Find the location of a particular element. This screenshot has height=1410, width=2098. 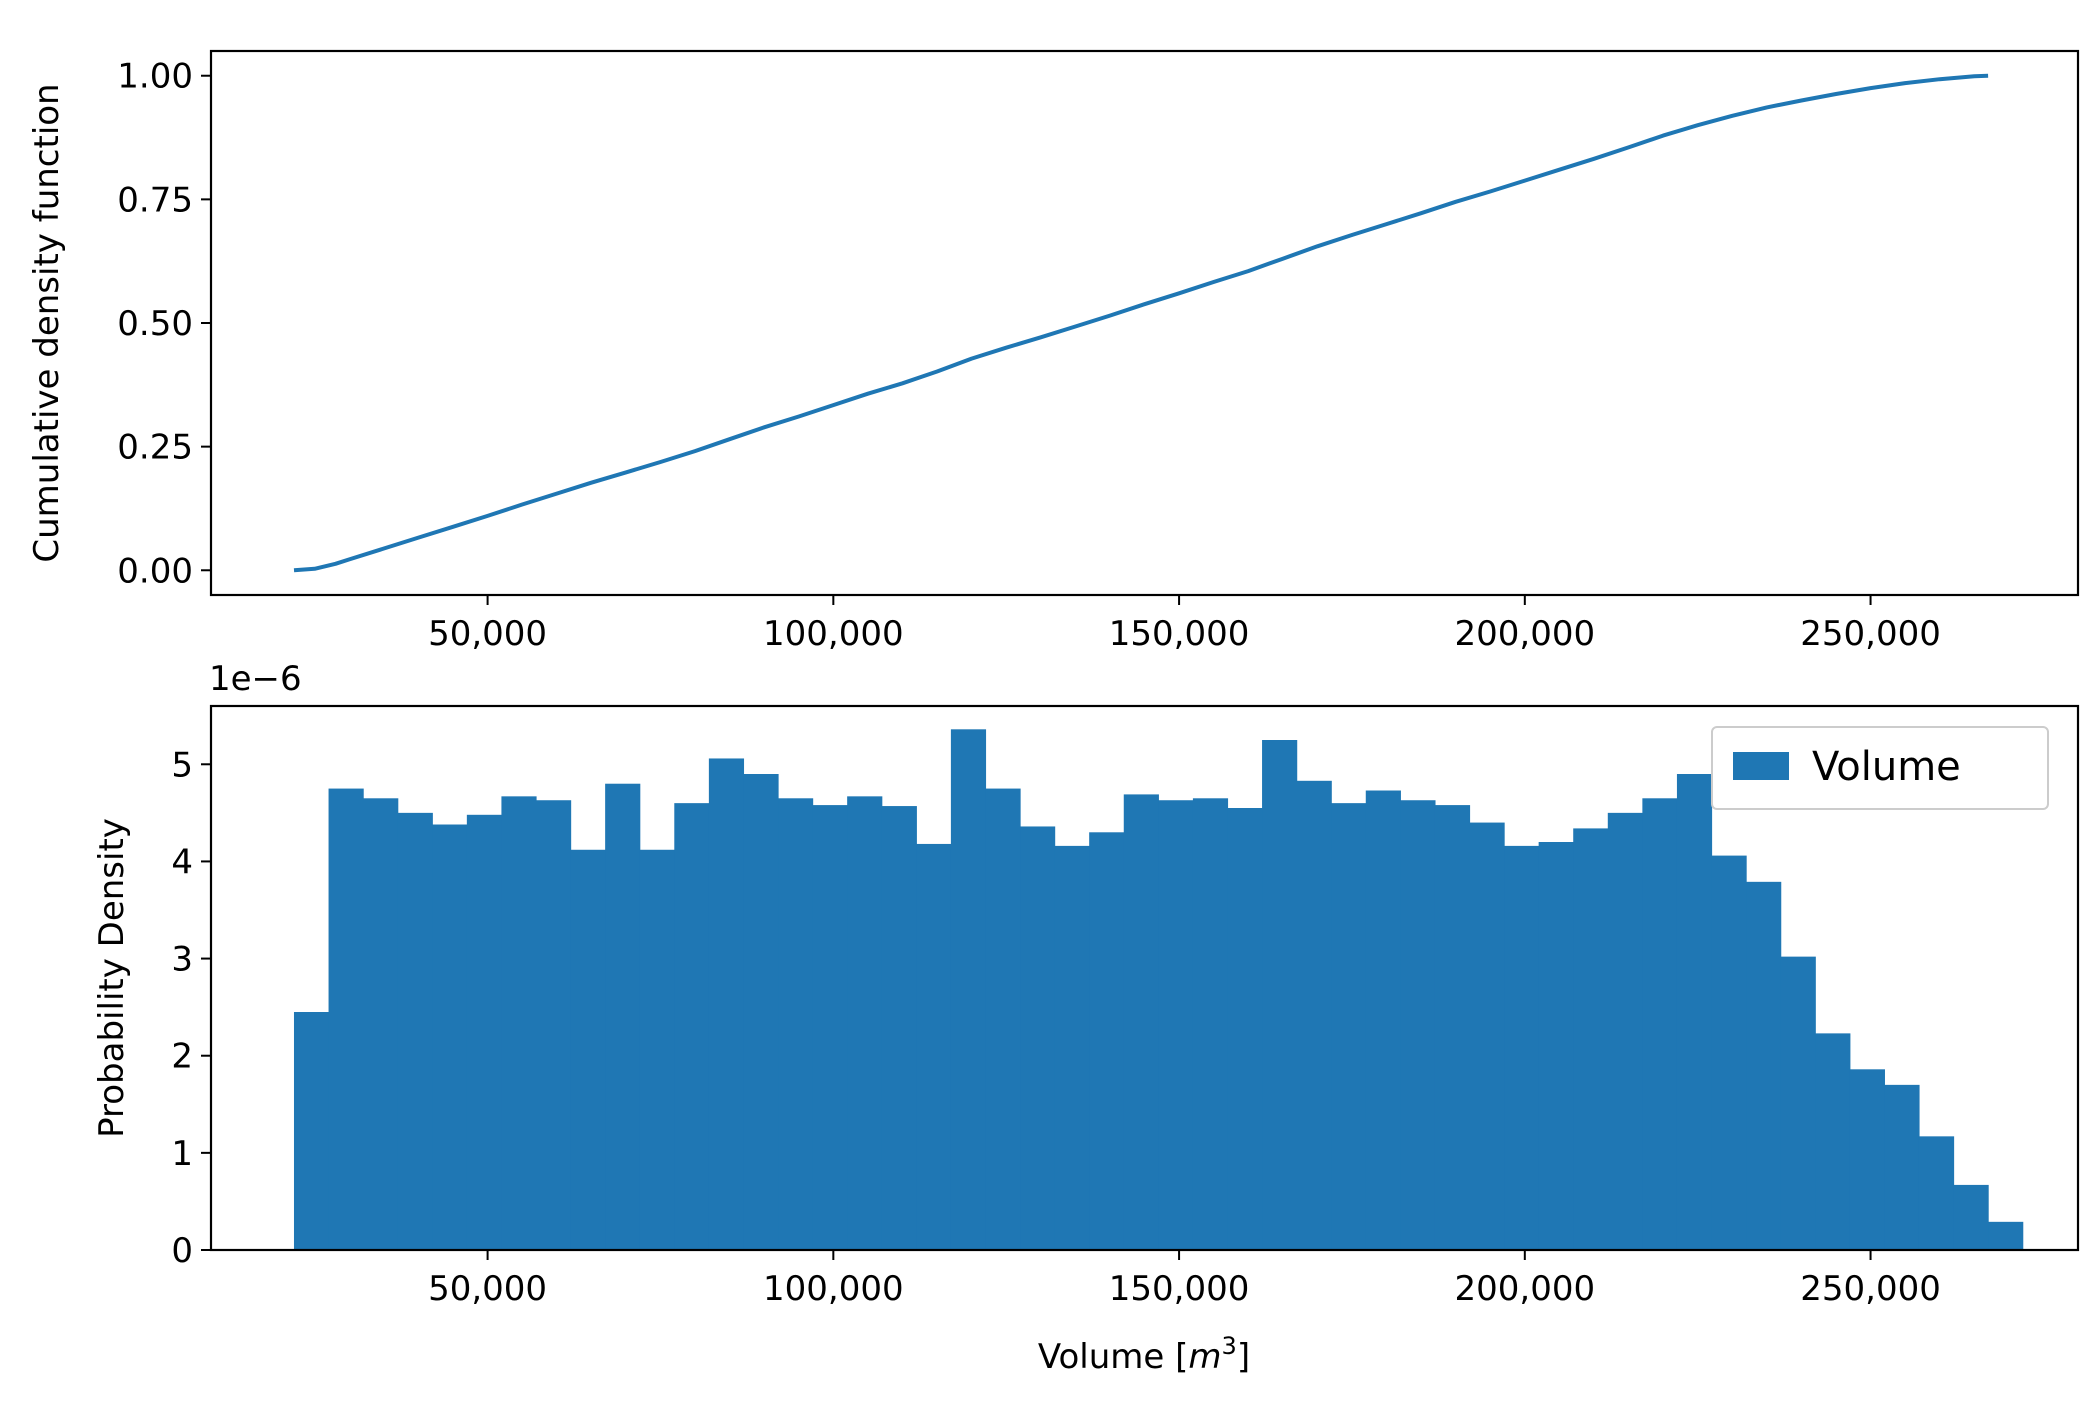

legend-label: Volume is located at coordinates (1886, 767).